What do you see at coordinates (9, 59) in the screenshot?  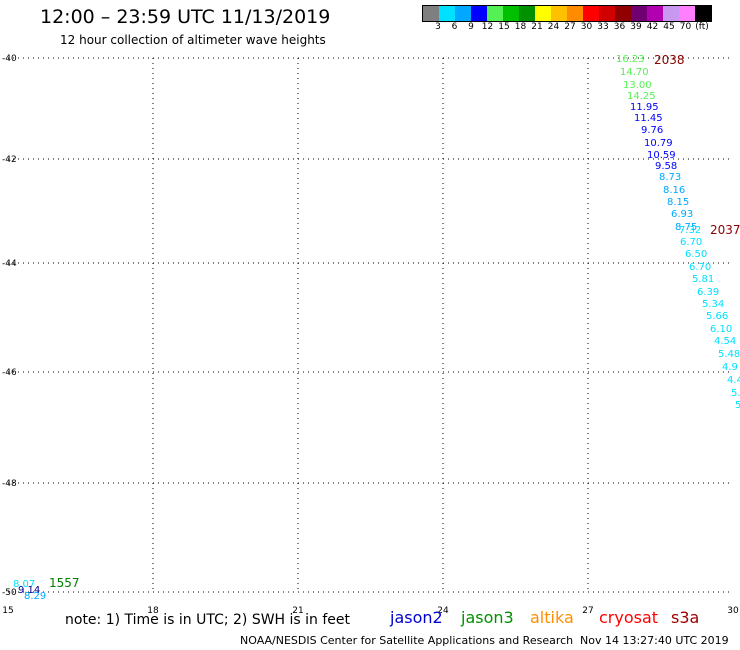 I see `y-tick-label: -40` at bounding box center [9, 59].